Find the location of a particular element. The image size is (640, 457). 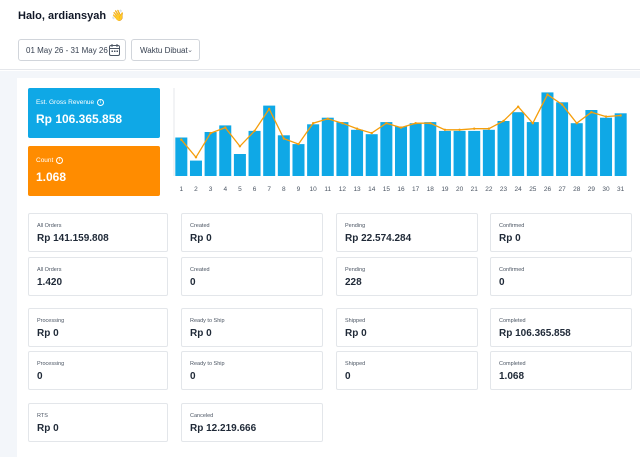

chart-x-tick-label: 20 is located at coordinates (460, 189).